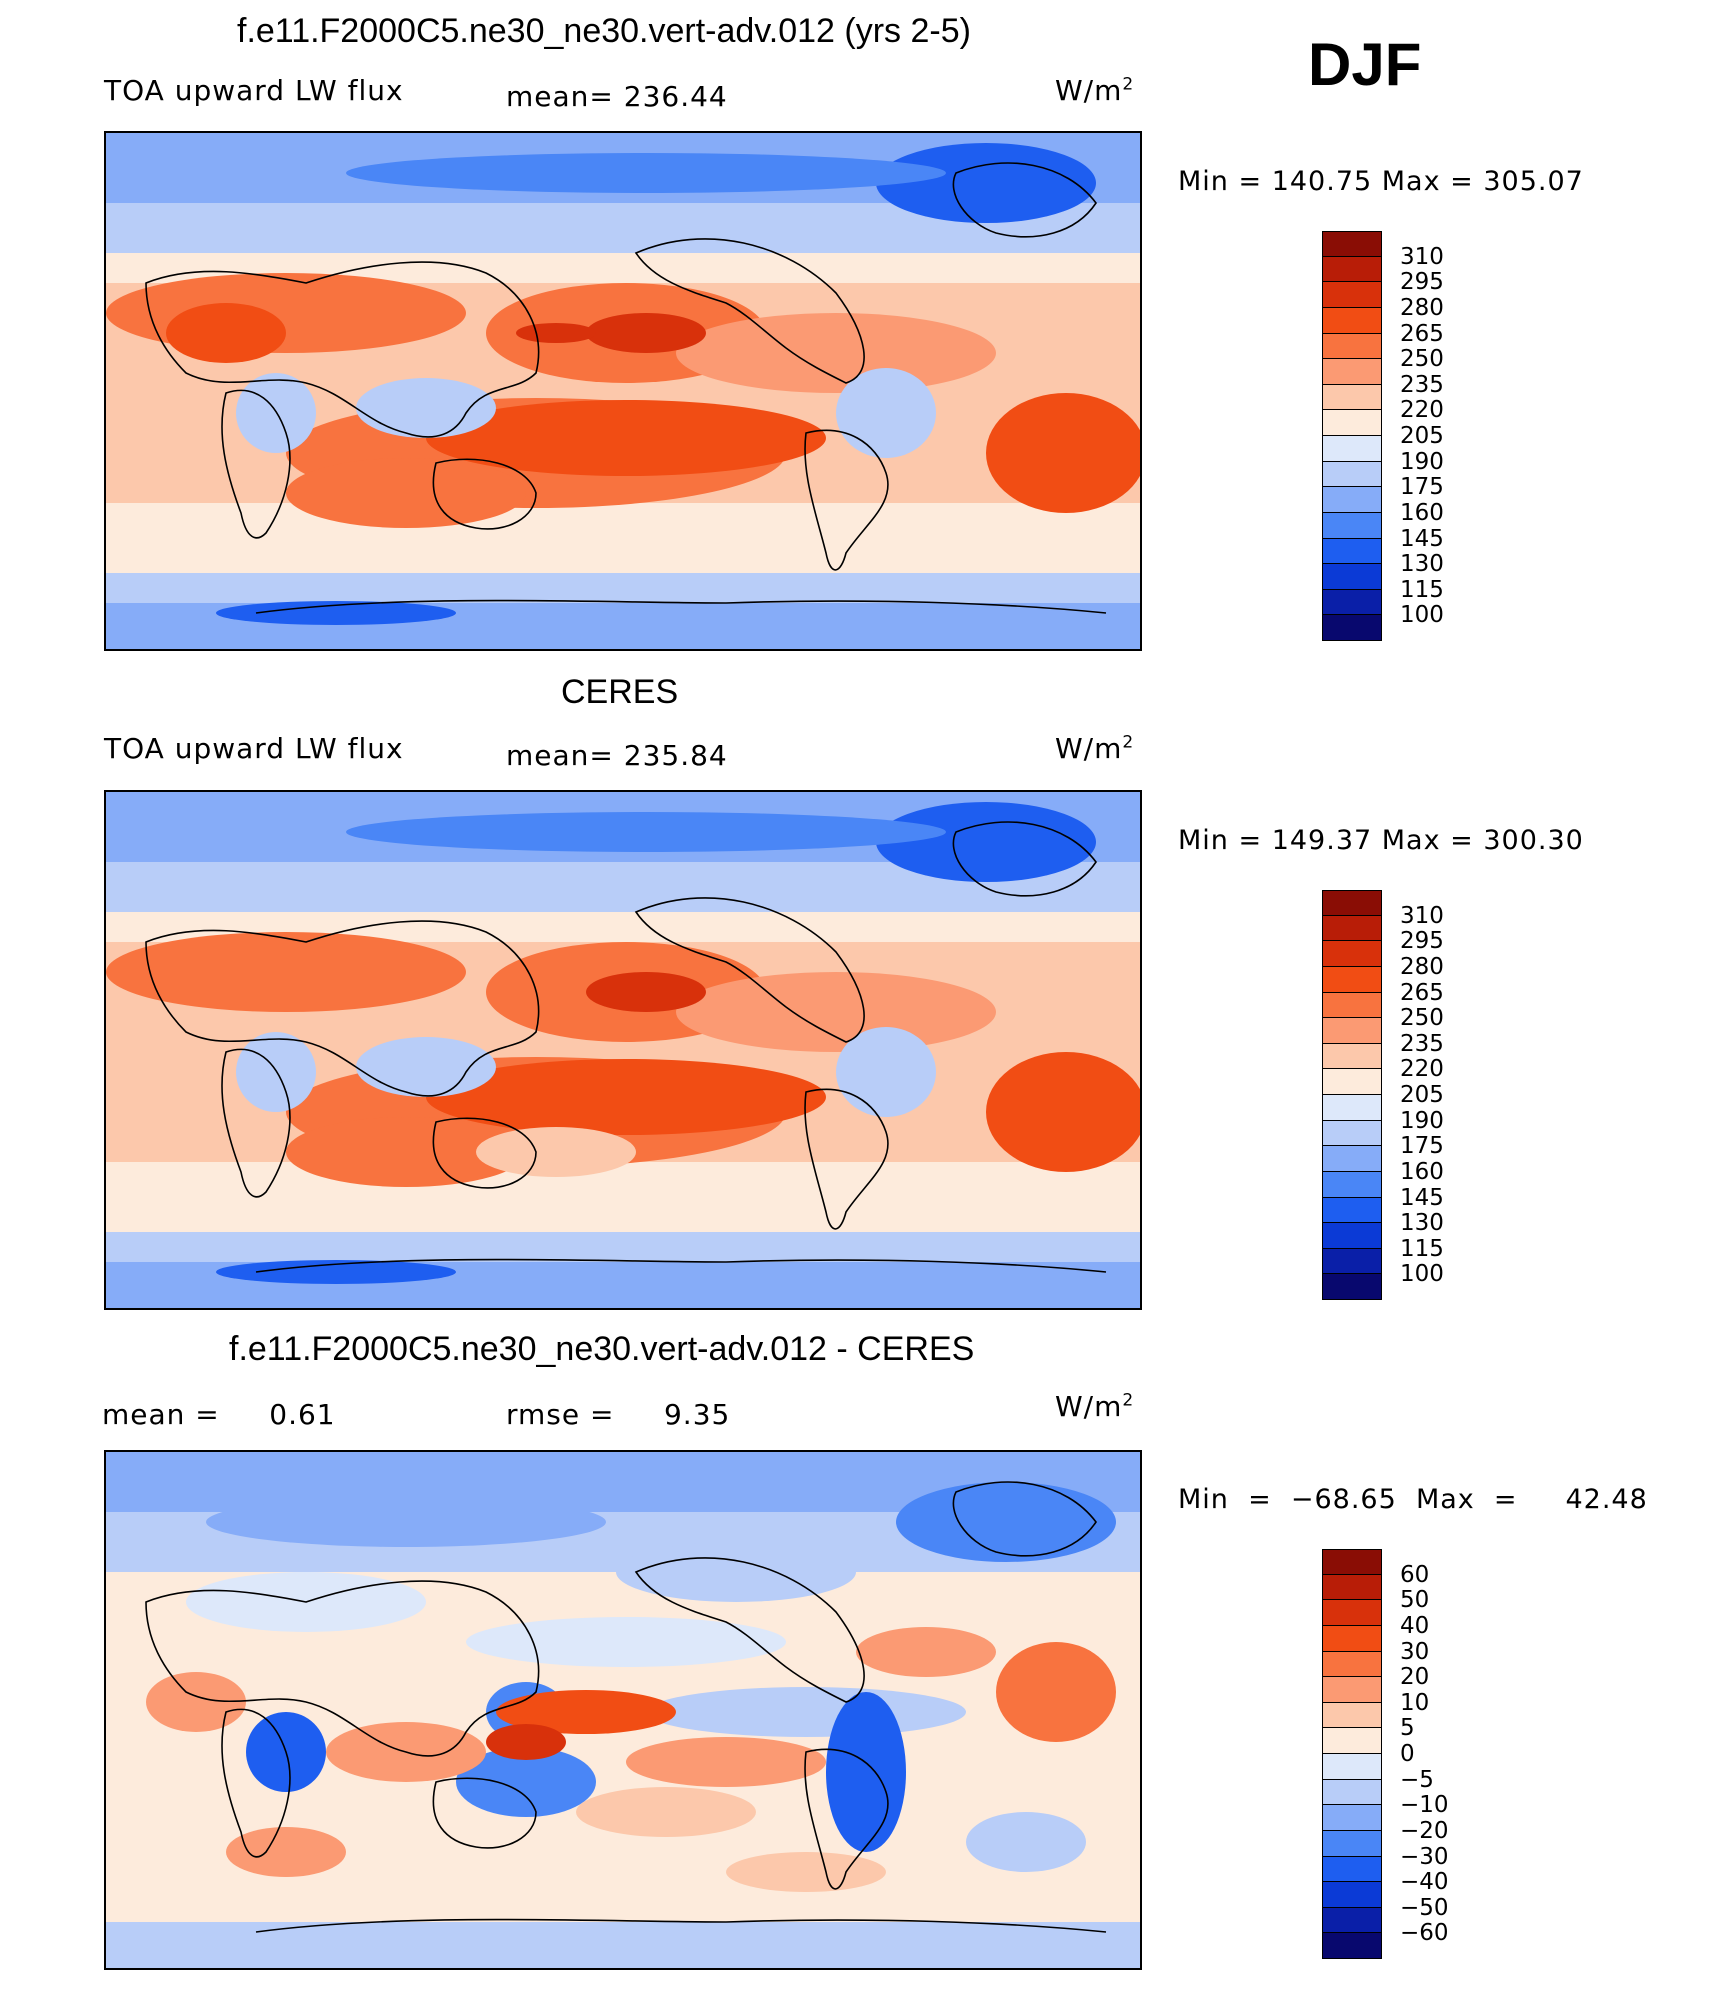  What do you see at coordinates (1422, 941) in the screenshot?
I see `colorbar-tick-label: 295` at bounding box center [1422, 941].